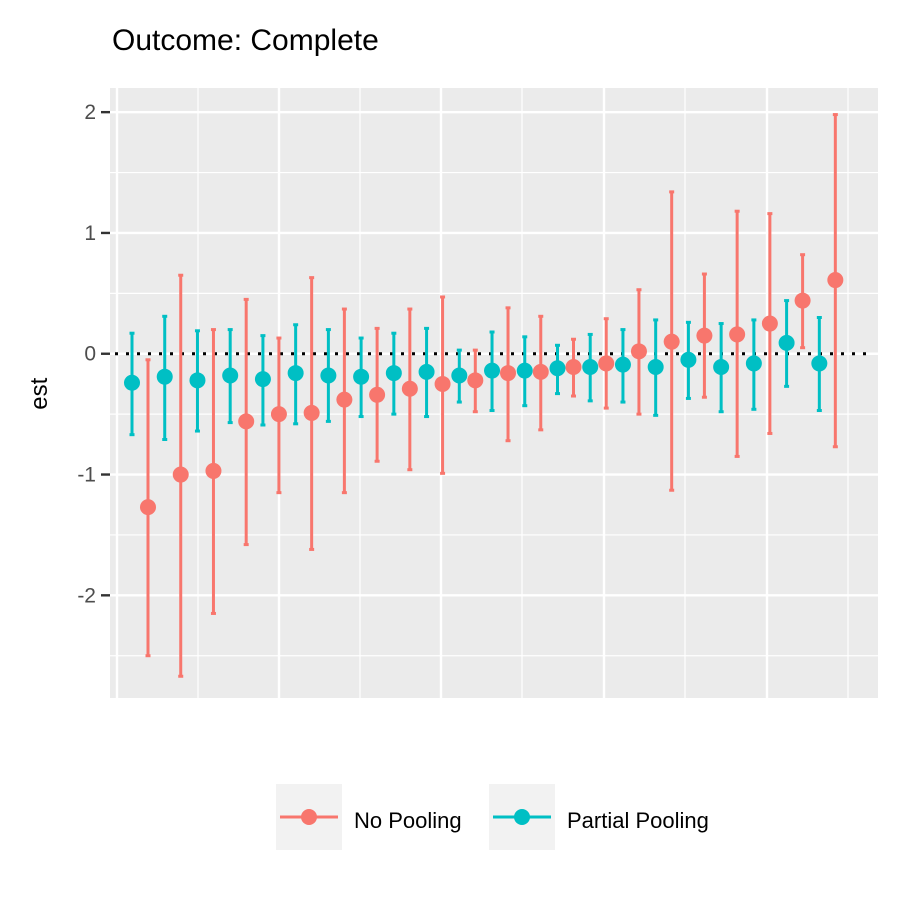 This screenshot has width=900, height=900. Describe the element at coordinates (245, 40) in the screenshot. I see `chart-title: Outcome: Complete` at that location.